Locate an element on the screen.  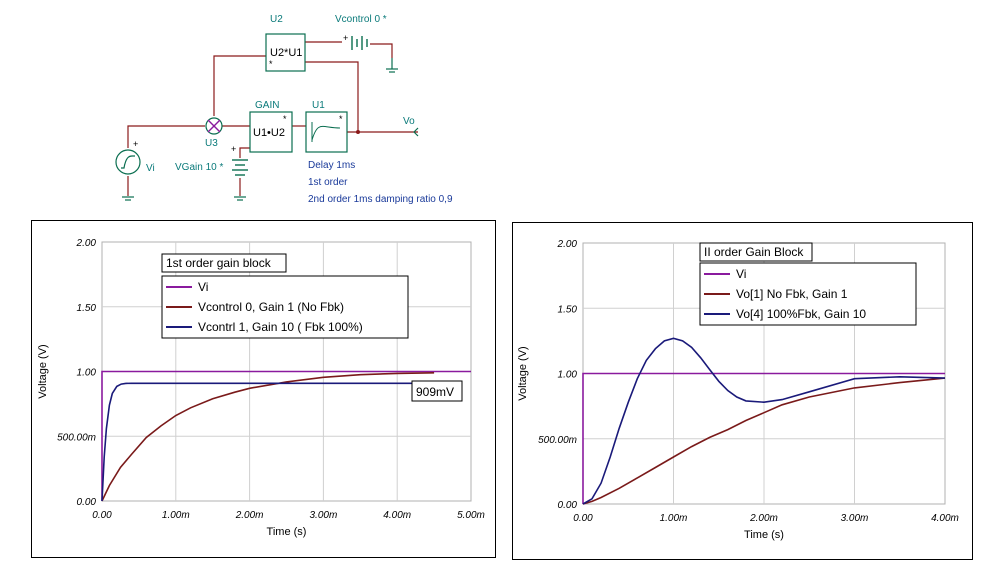
gain-expr: U1•U2 is located at coordinates (269, 133).